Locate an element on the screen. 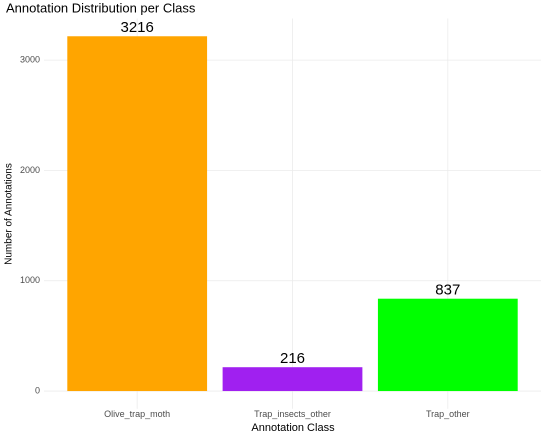  y-tick-label: 0 is located at coordinates (37, 390).